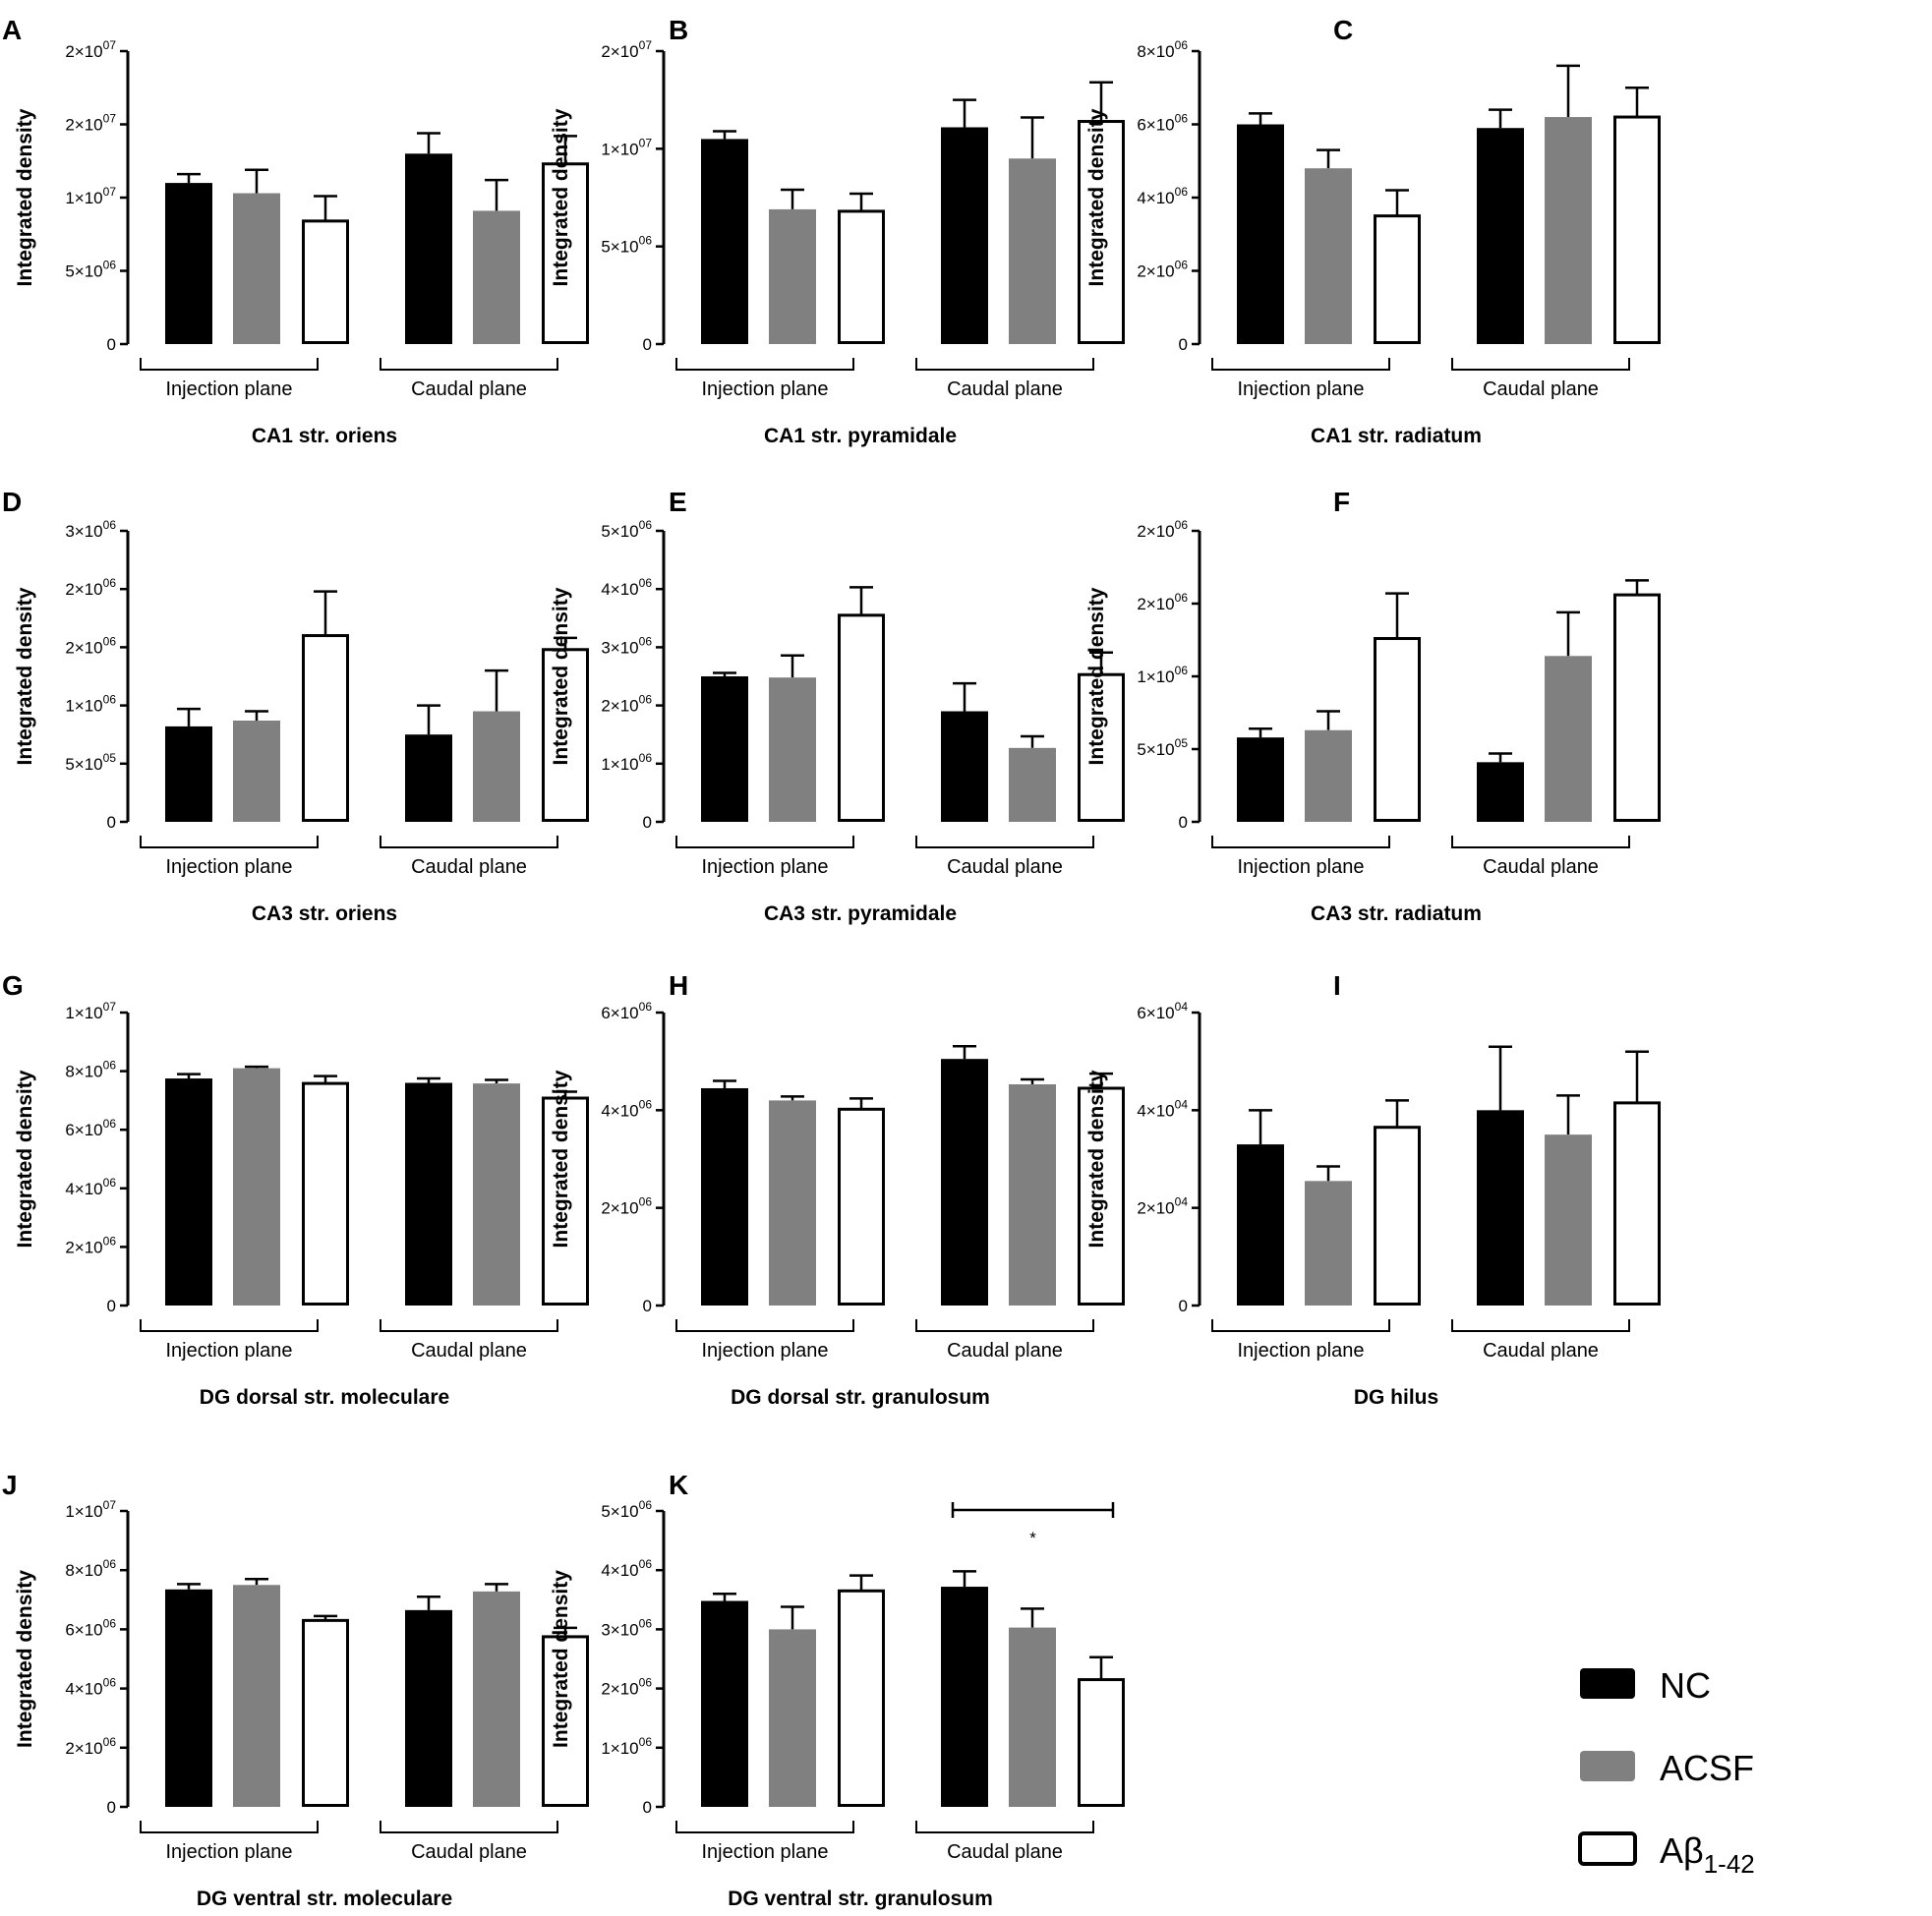  What do you see at coordinates (90, 49) in the screenshot?
I see `y-tick-label: 2×1007` at bounding box center [90, 49].